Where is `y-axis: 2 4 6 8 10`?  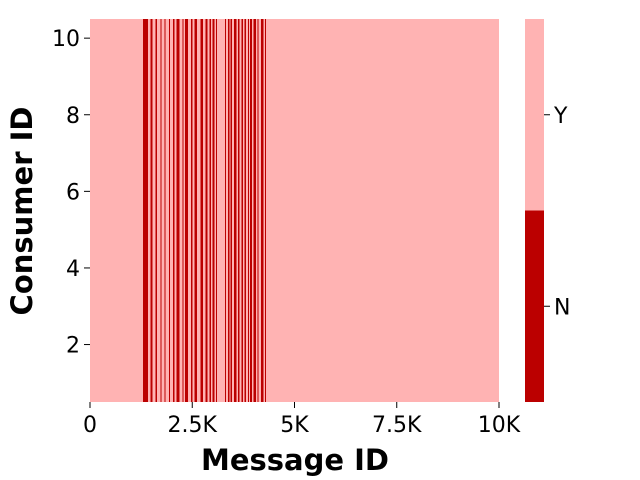 y-axis: 2 4 6 8 10 is located at coordinates (71, 193).